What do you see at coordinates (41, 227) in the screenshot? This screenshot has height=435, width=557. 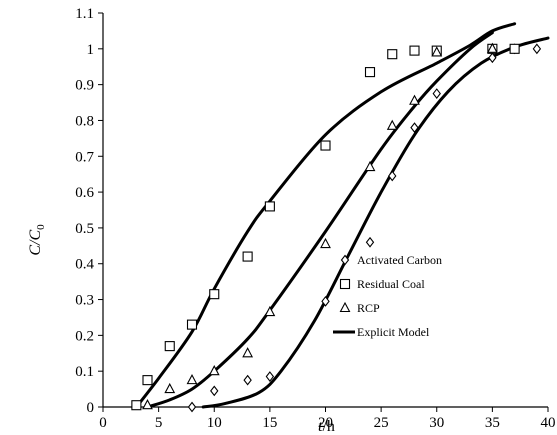 I see `y-axis-label-sub: 0` at bounding box center [41, 227].